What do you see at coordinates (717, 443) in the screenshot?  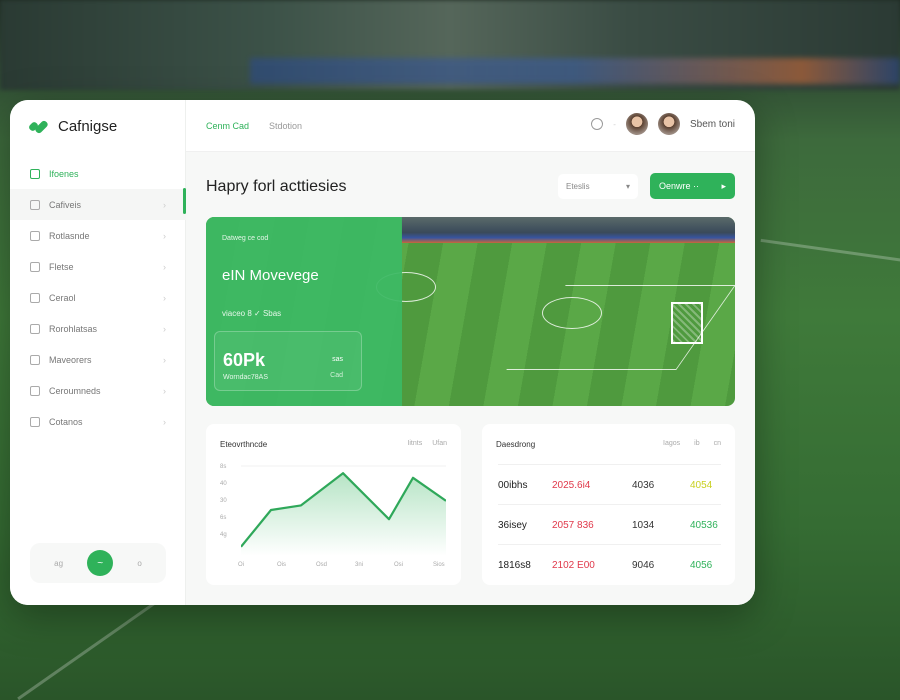 I see `column-header: cn` at bounding box center [717, 443].